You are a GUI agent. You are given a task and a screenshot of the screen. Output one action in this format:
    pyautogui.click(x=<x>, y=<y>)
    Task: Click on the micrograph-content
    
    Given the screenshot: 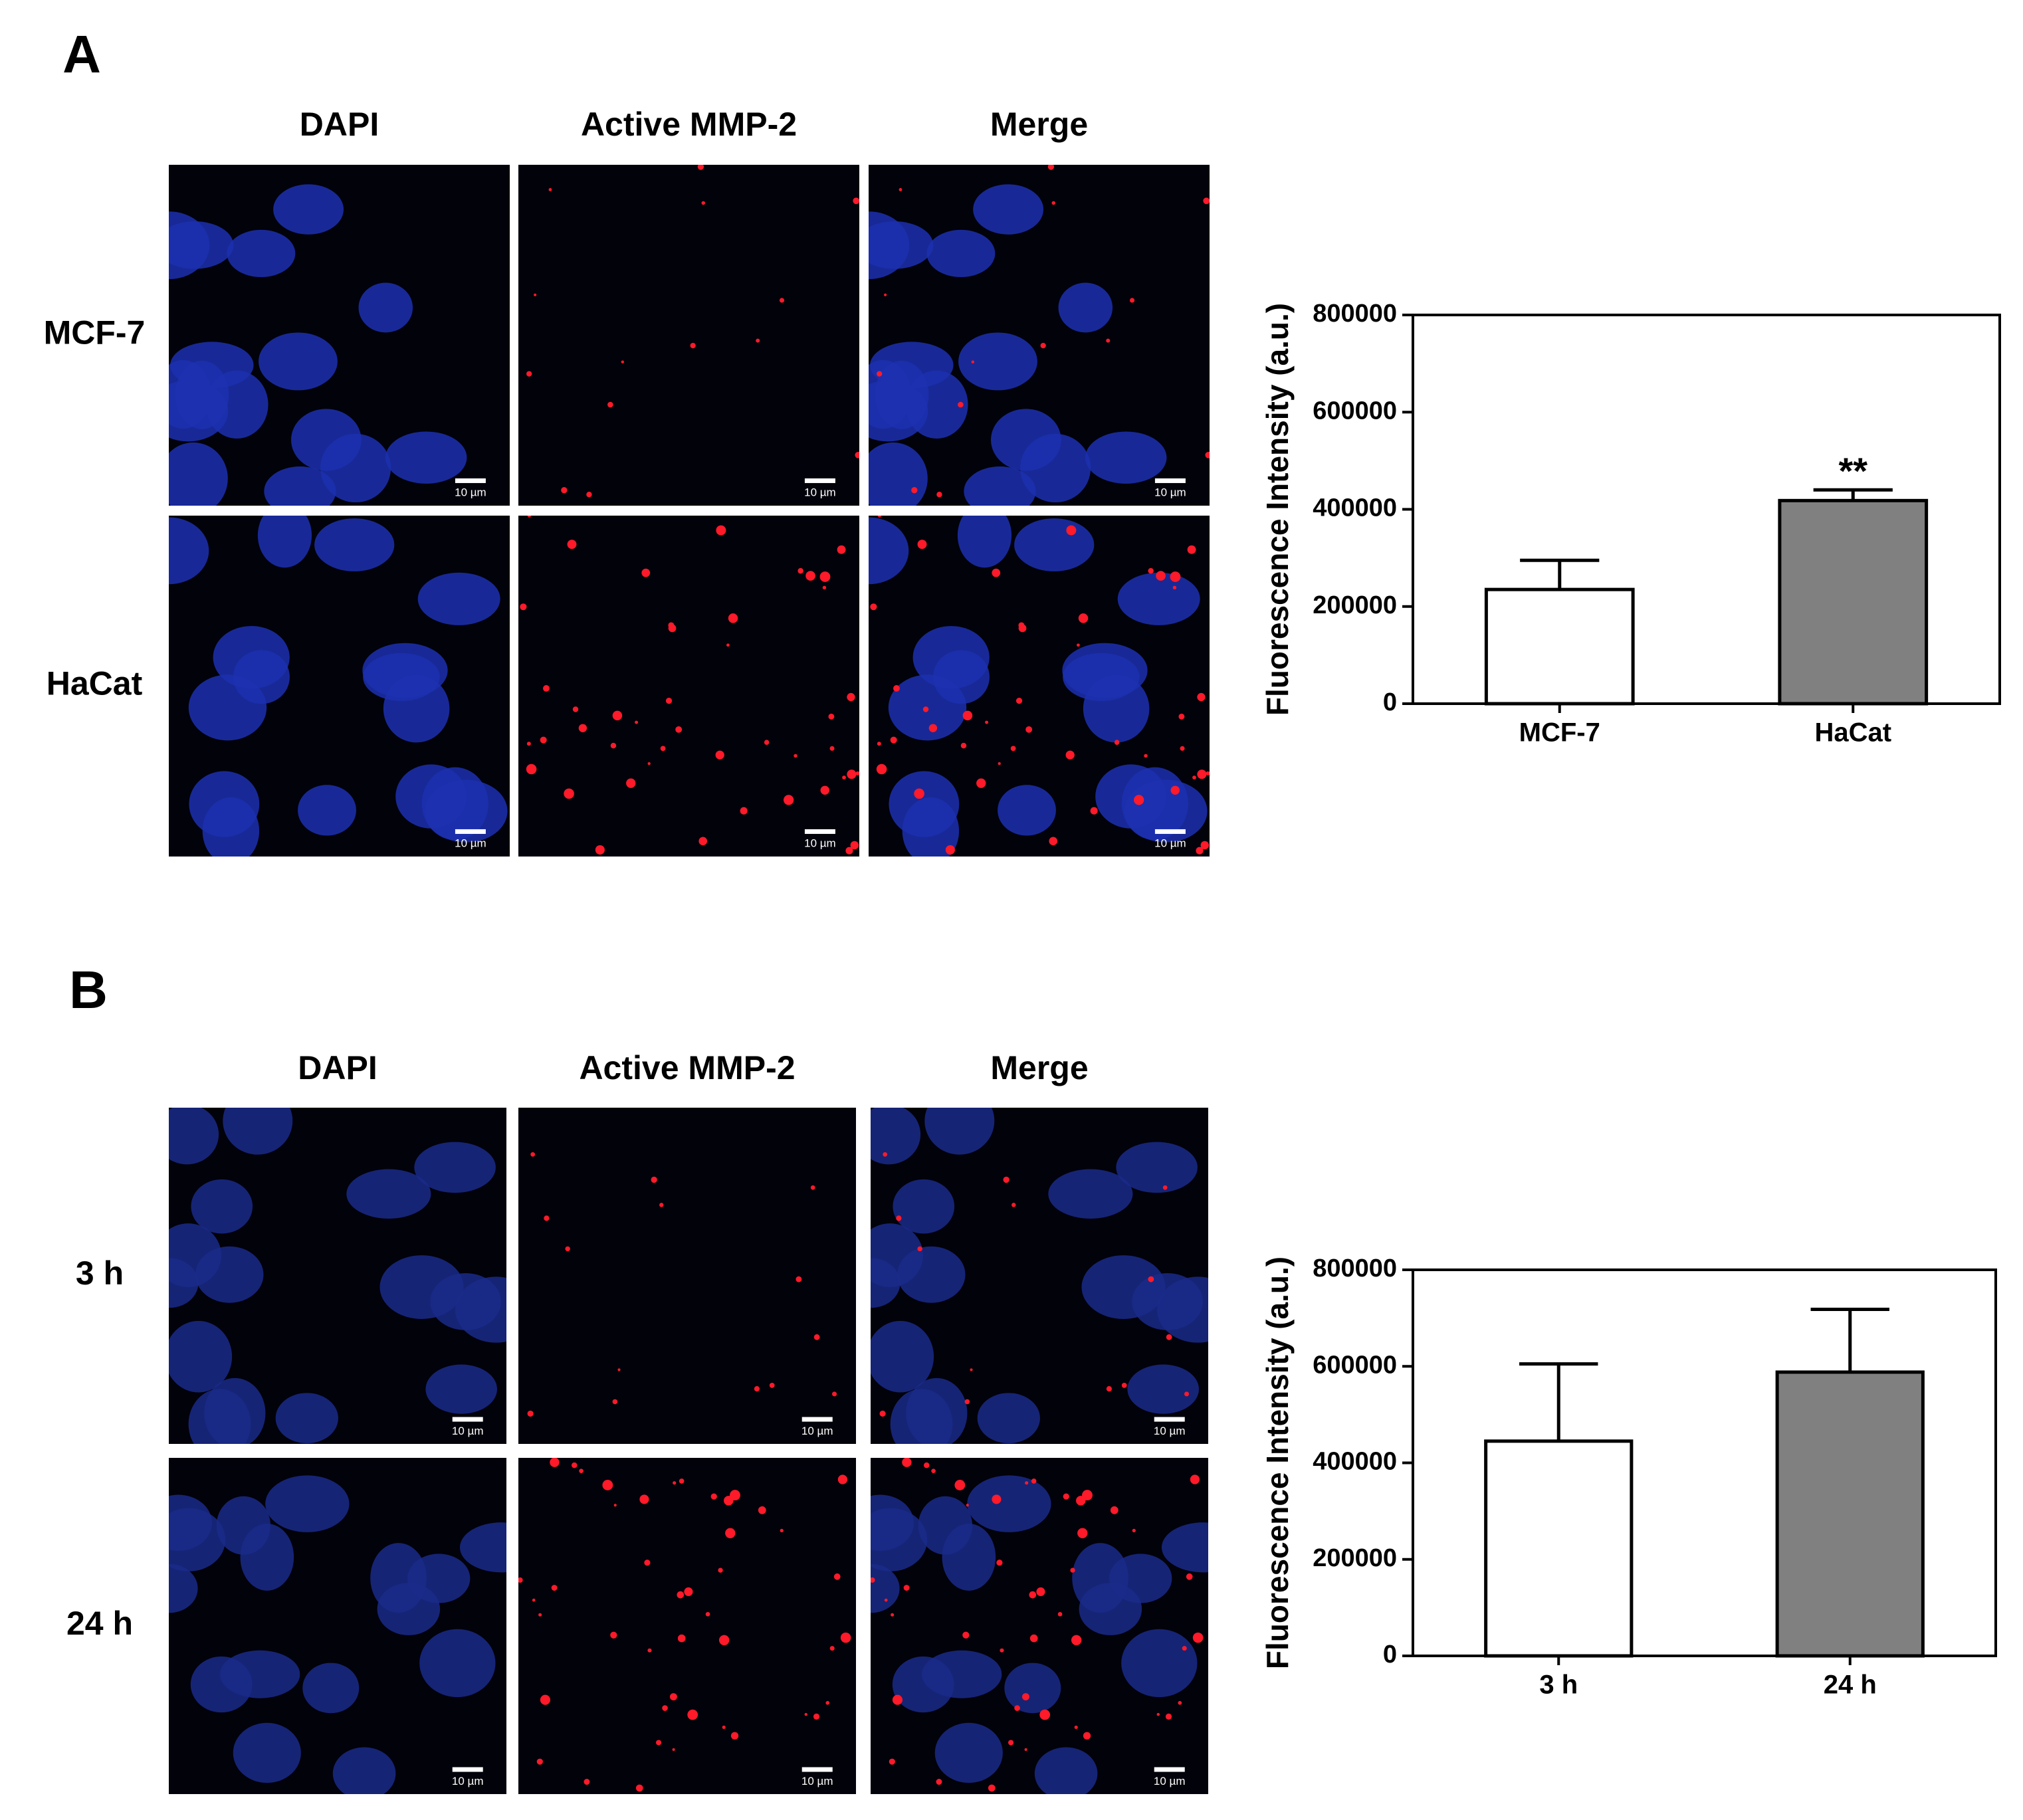 What is the action you would take?
    pyautogui.click(x=338, y=1276)
    